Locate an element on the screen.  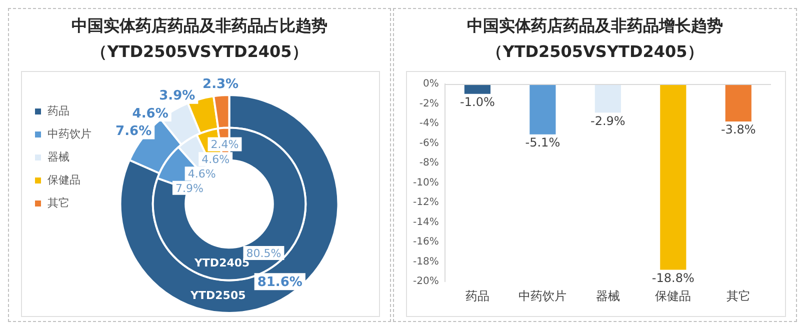
chart-title: 中国实体药店药品及非药品增长趋势 is located at coordinates (595, 26).